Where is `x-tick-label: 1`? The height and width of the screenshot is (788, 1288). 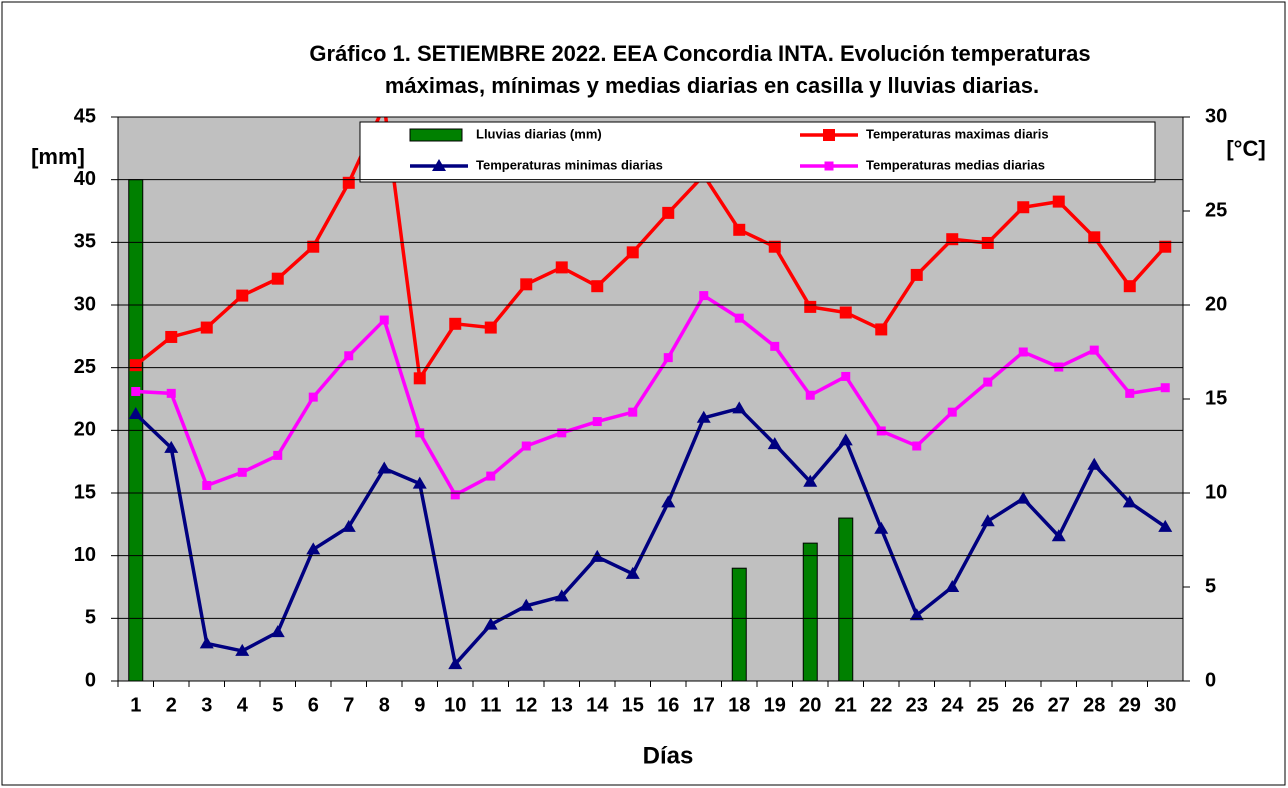 x-tick-label: 1 is located at coordinates (135, 705).